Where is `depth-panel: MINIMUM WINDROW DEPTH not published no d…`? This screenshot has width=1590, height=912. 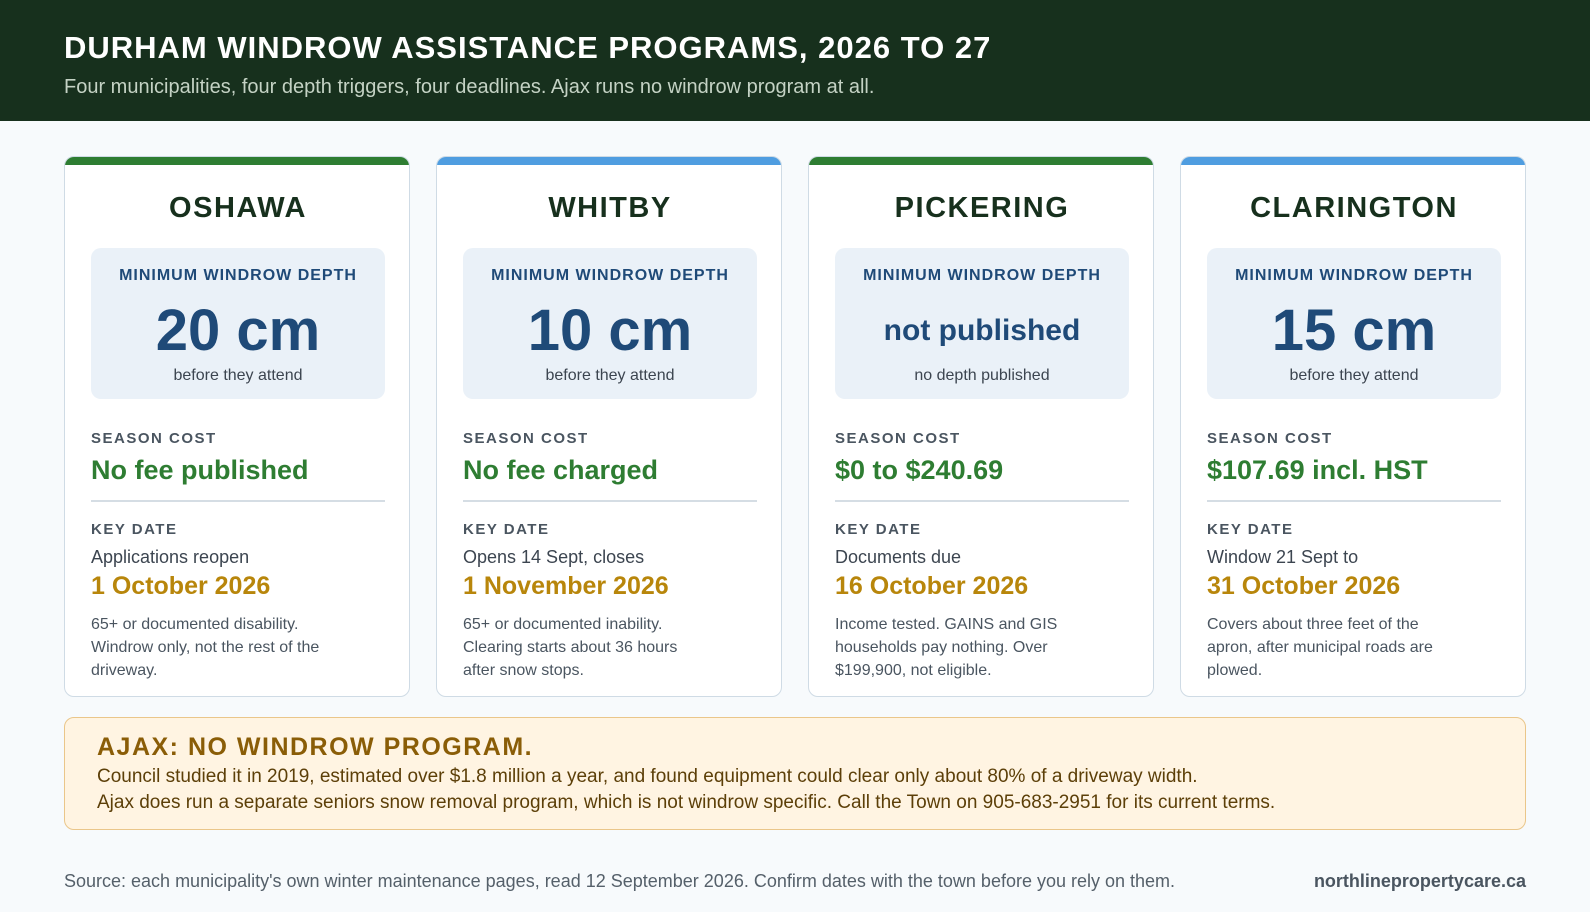
depth-panel: MINIMUM WINDROW DEPTH not published no d… is located at coordinates (982, 323).